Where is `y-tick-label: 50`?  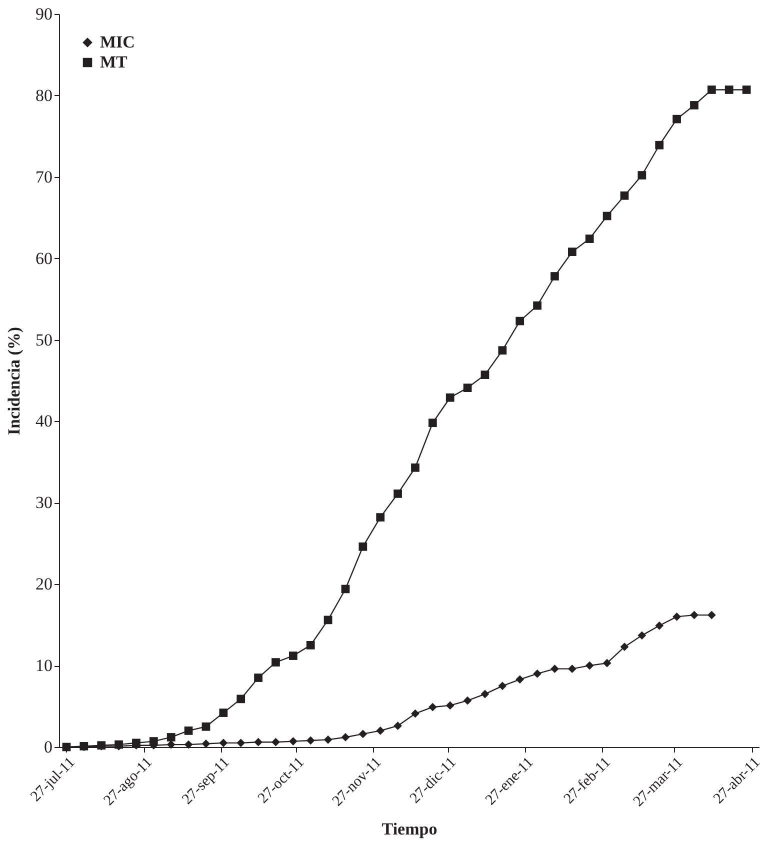
y-tick-label: 50 is located at coordinates (44, 340).